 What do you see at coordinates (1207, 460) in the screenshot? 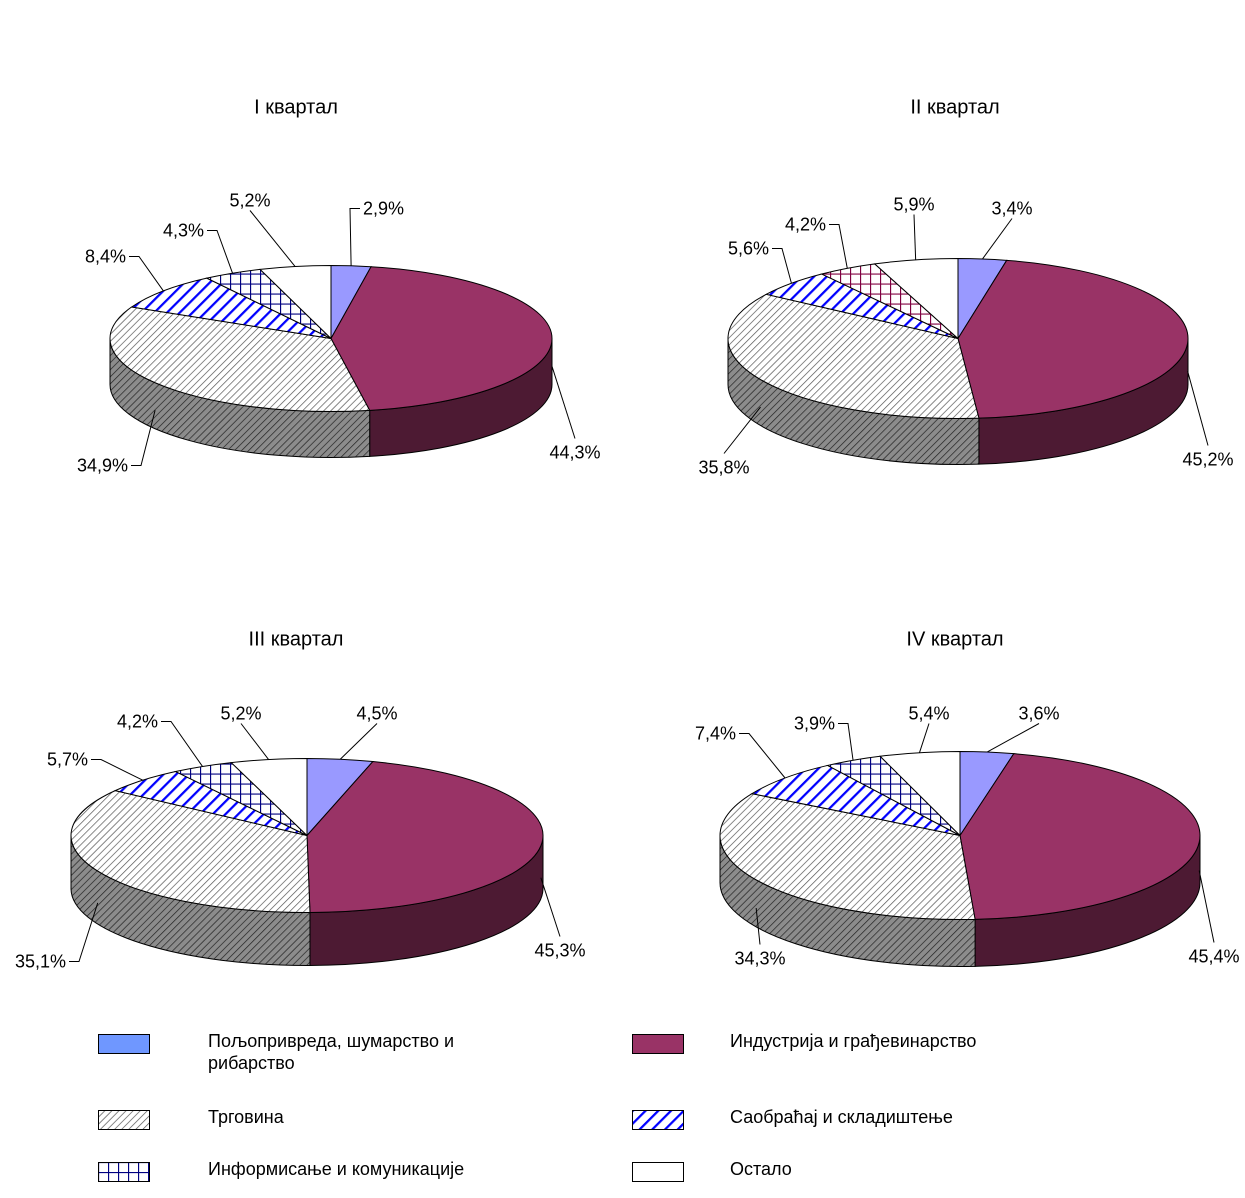
I see `data-label-industry: 45,2%` at bounding box center [1207, 460].